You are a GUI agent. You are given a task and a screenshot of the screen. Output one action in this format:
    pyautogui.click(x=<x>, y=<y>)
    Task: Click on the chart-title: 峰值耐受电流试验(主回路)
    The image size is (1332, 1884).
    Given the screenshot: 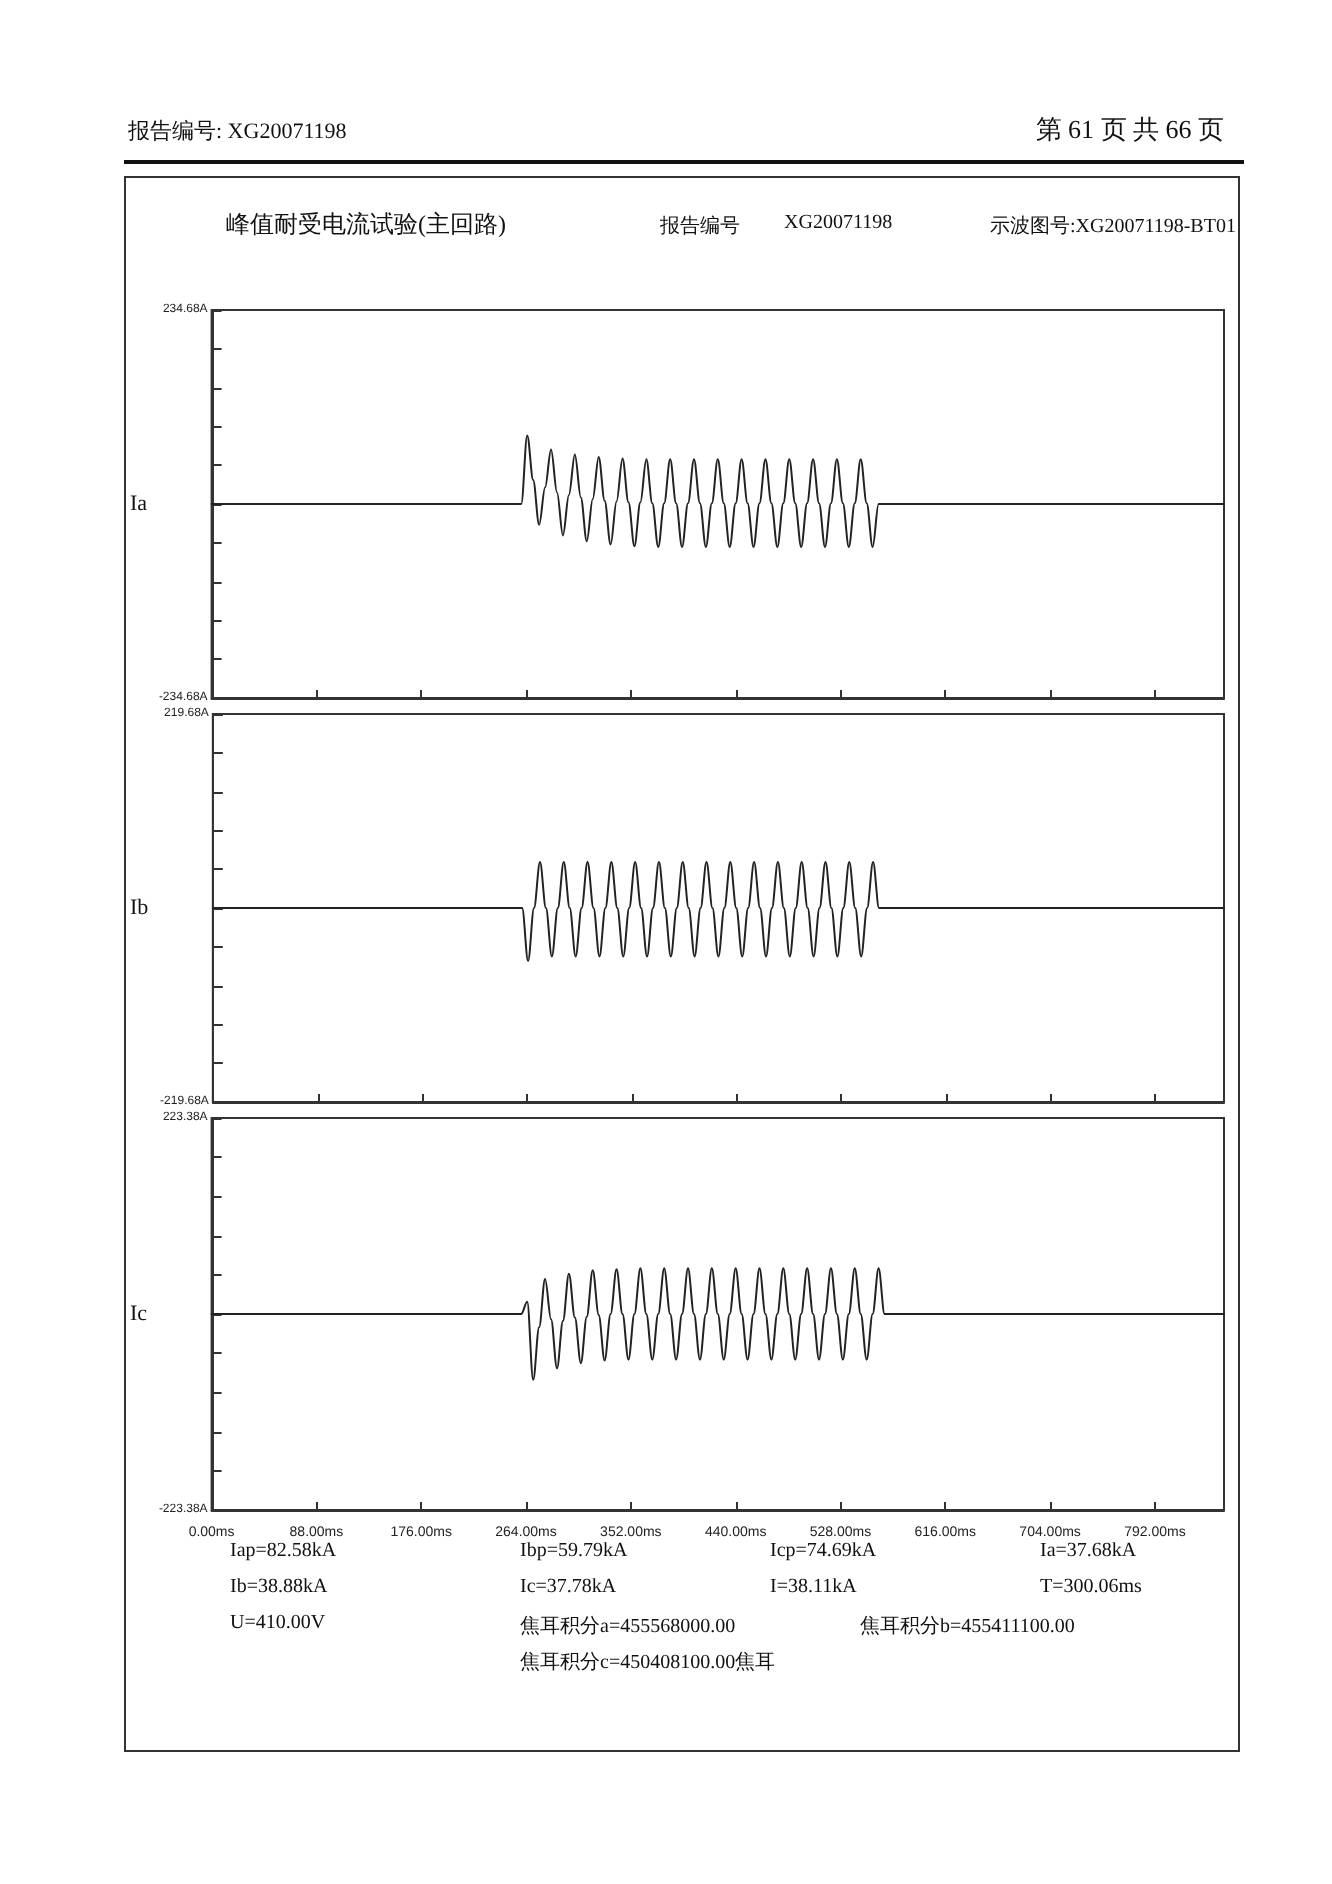 What is the action you would take?
    pyautogui.click(x=366, y=225)
    